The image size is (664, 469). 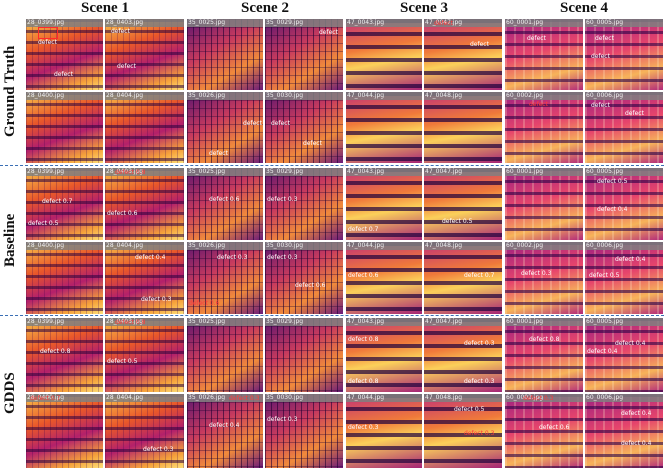 I want to click on defect-box, so click(x=48, y=33).